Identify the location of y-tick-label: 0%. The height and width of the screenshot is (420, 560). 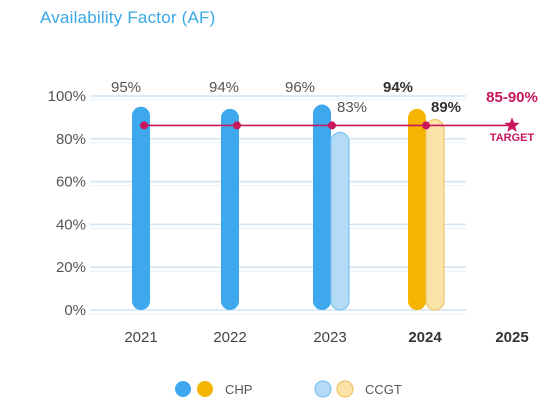
(75, 310).